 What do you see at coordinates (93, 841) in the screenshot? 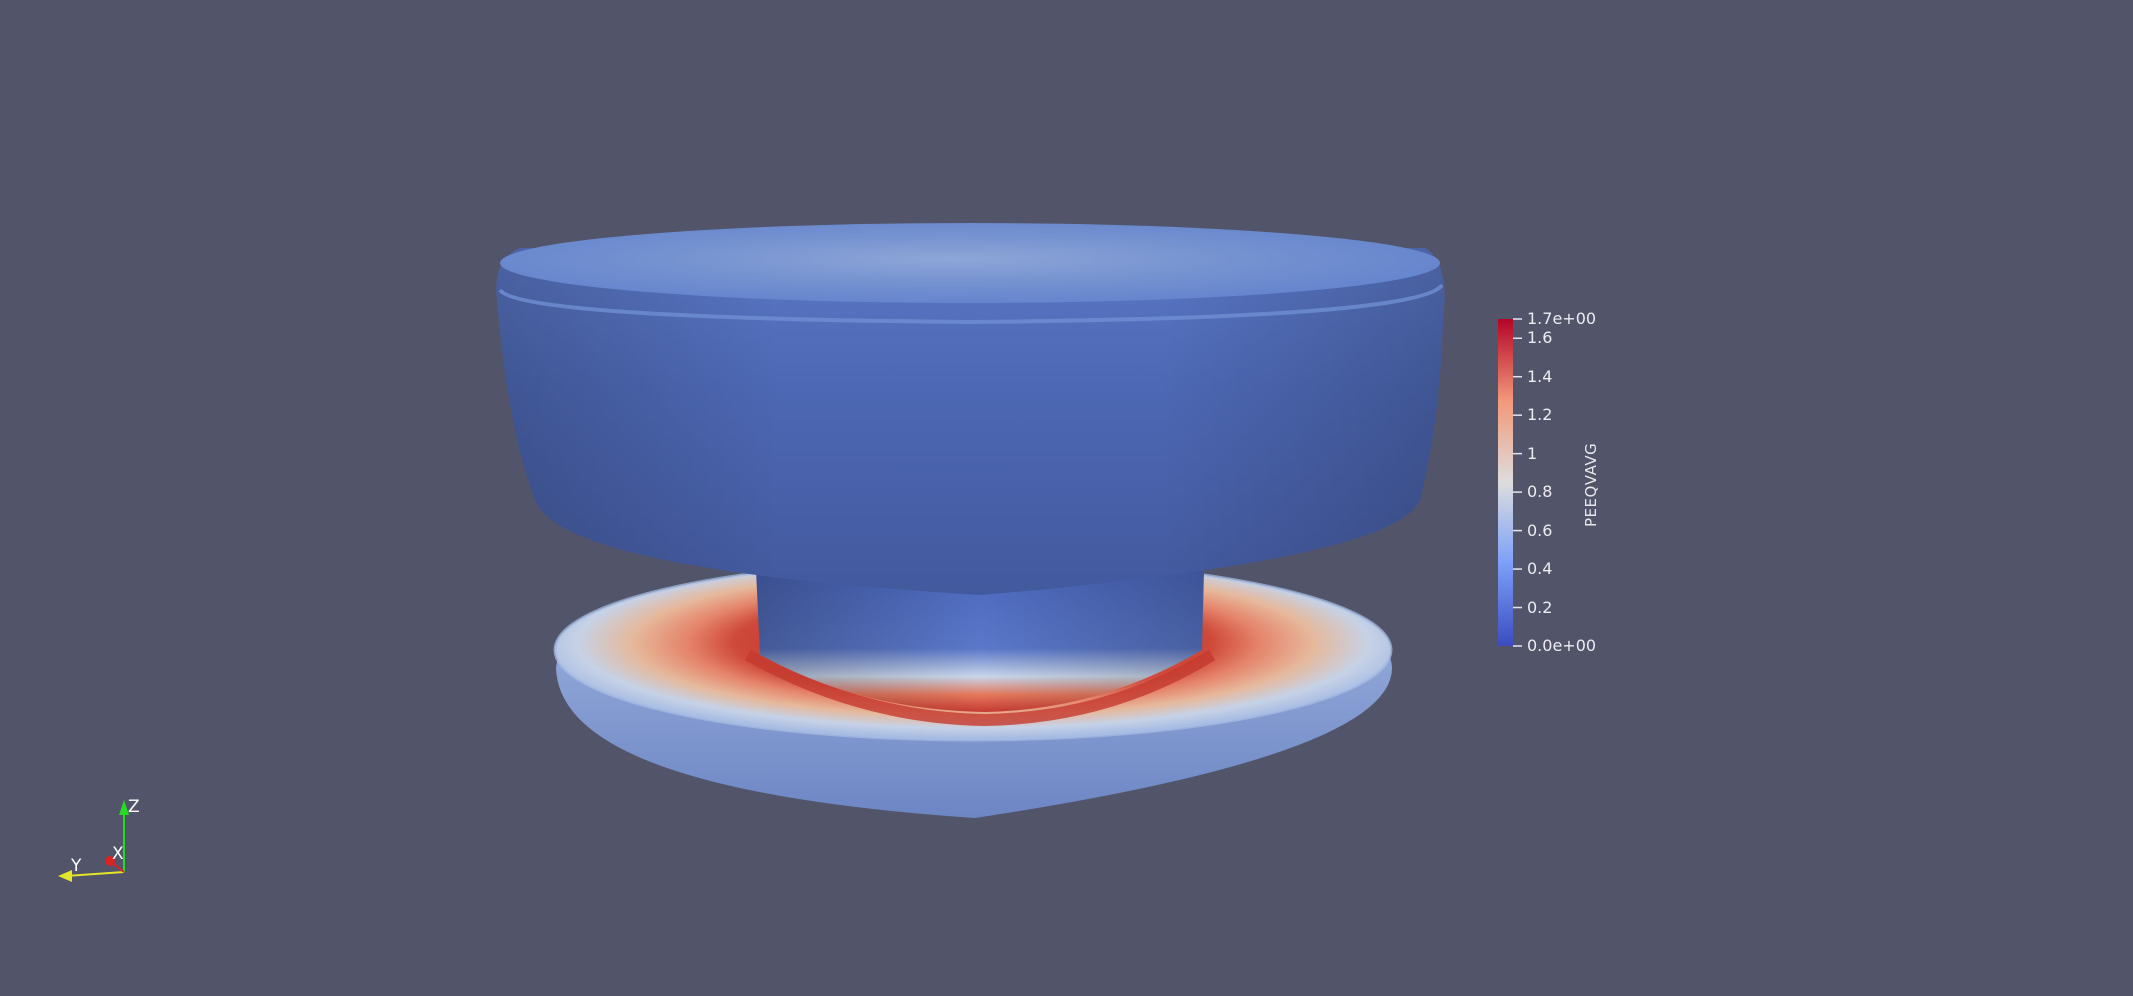
I see `orientation-axes` at bounding box center [93, 841].